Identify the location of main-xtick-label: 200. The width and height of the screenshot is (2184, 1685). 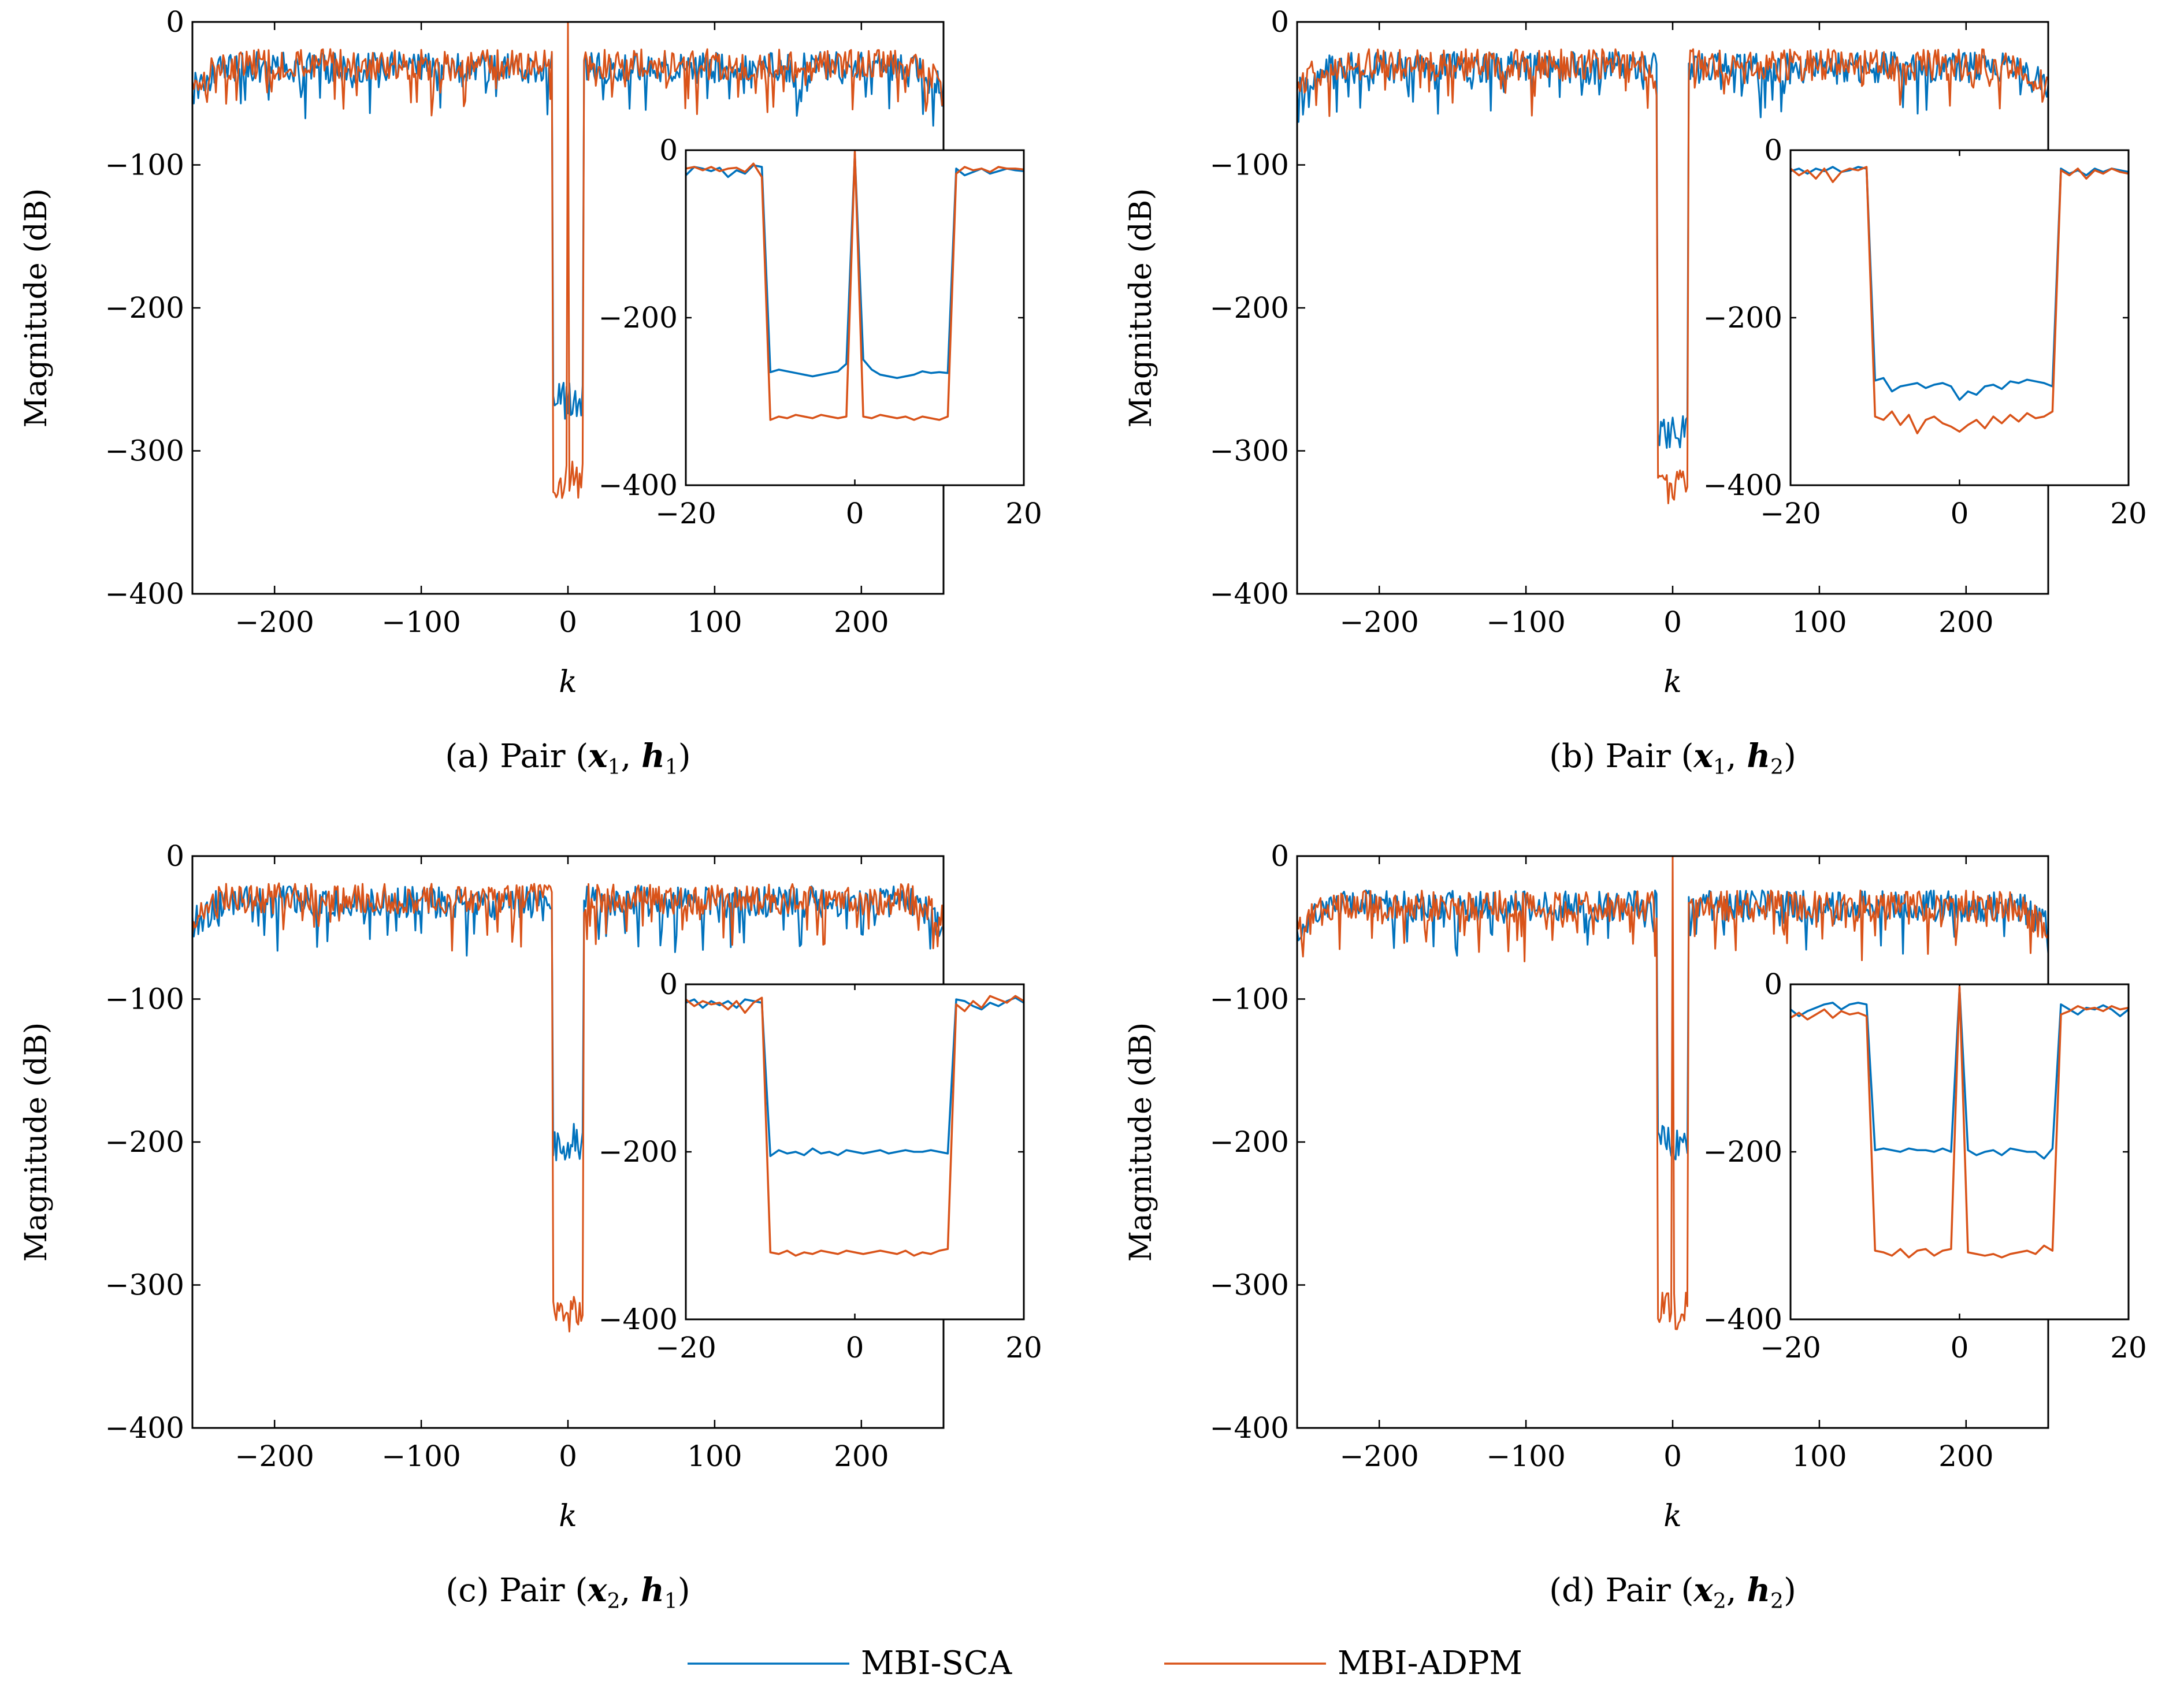
(1965, 1456).